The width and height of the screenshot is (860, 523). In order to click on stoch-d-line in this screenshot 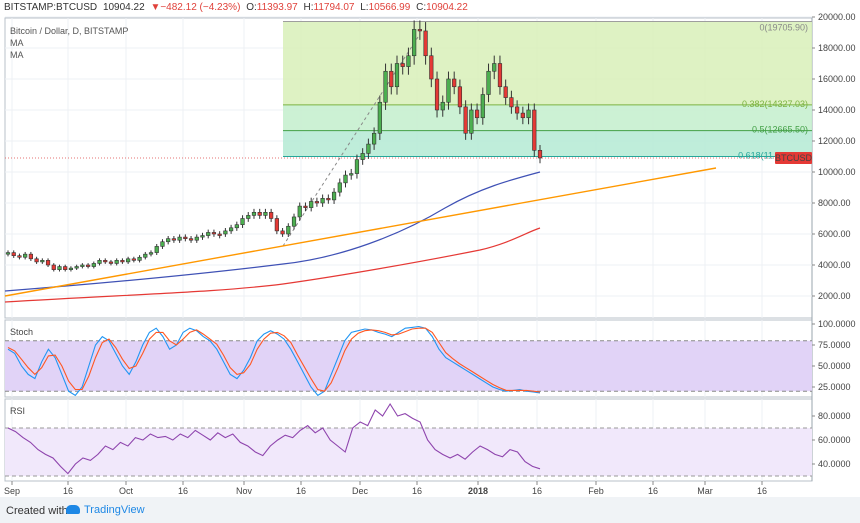, I will do `click(274, 360)`.